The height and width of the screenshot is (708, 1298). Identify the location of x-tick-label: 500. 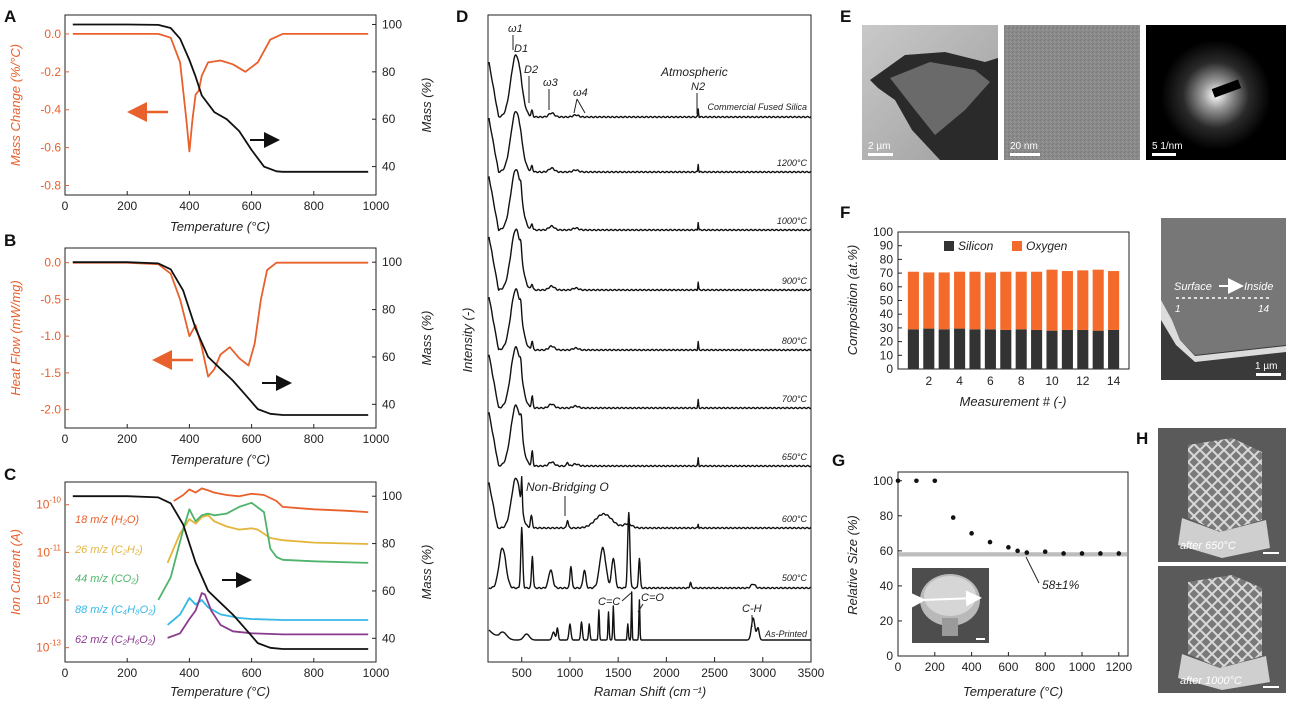
(522, 673).